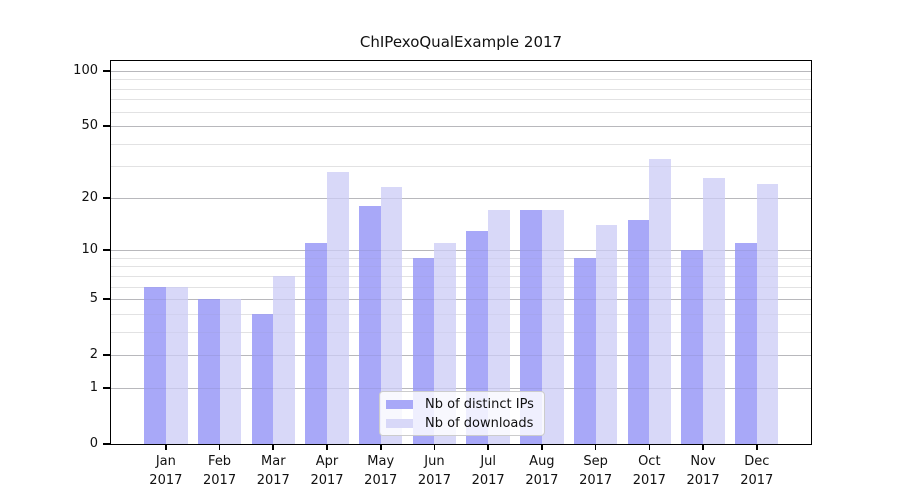  Describe the element at coordinates (692, 347) in the screenshot. I see `bar-distinct-ips-nov` at that location.